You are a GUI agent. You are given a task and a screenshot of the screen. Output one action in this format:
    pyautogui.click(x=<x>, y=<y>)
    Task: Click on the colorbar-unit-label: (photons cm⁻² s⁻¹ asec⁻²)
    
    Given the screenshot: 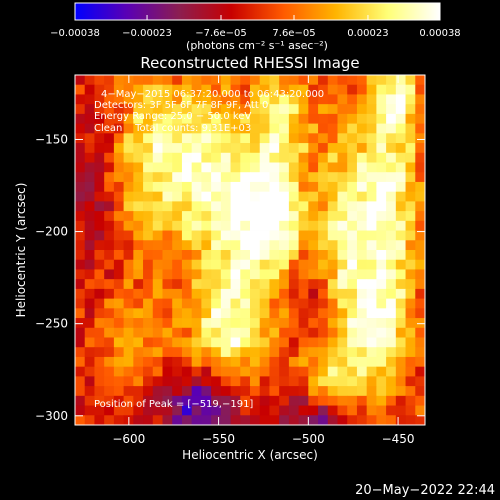 What is the action you would take?
    pyautogui.click(x=257, y=45)
    